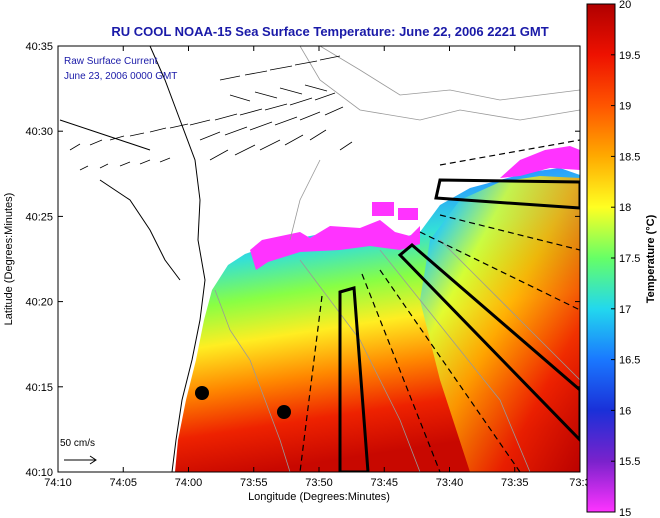  I want to click on colorbar-label: Temperature (°C), so click(651, 258).